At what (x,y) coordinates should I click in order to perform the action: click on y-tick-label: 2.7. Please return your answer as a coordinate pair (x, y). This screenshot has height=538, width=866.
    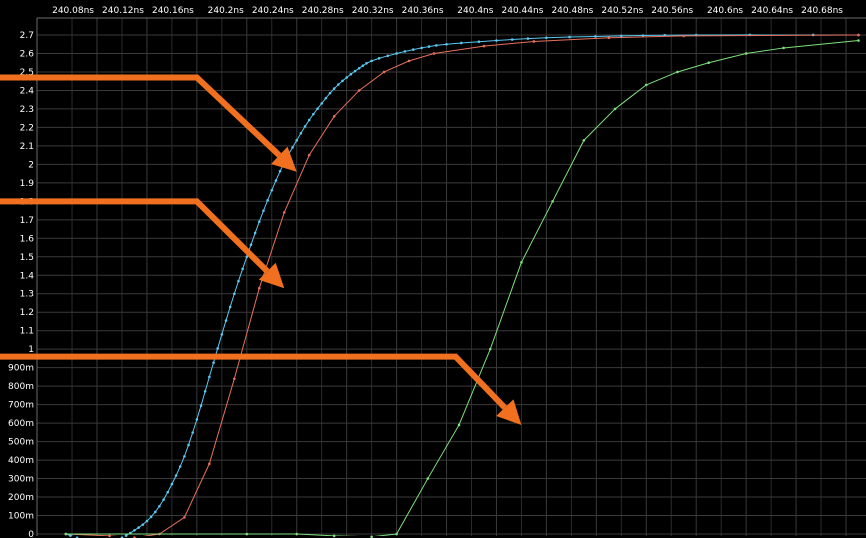
    Looking at the image, I should click on (27, 36).